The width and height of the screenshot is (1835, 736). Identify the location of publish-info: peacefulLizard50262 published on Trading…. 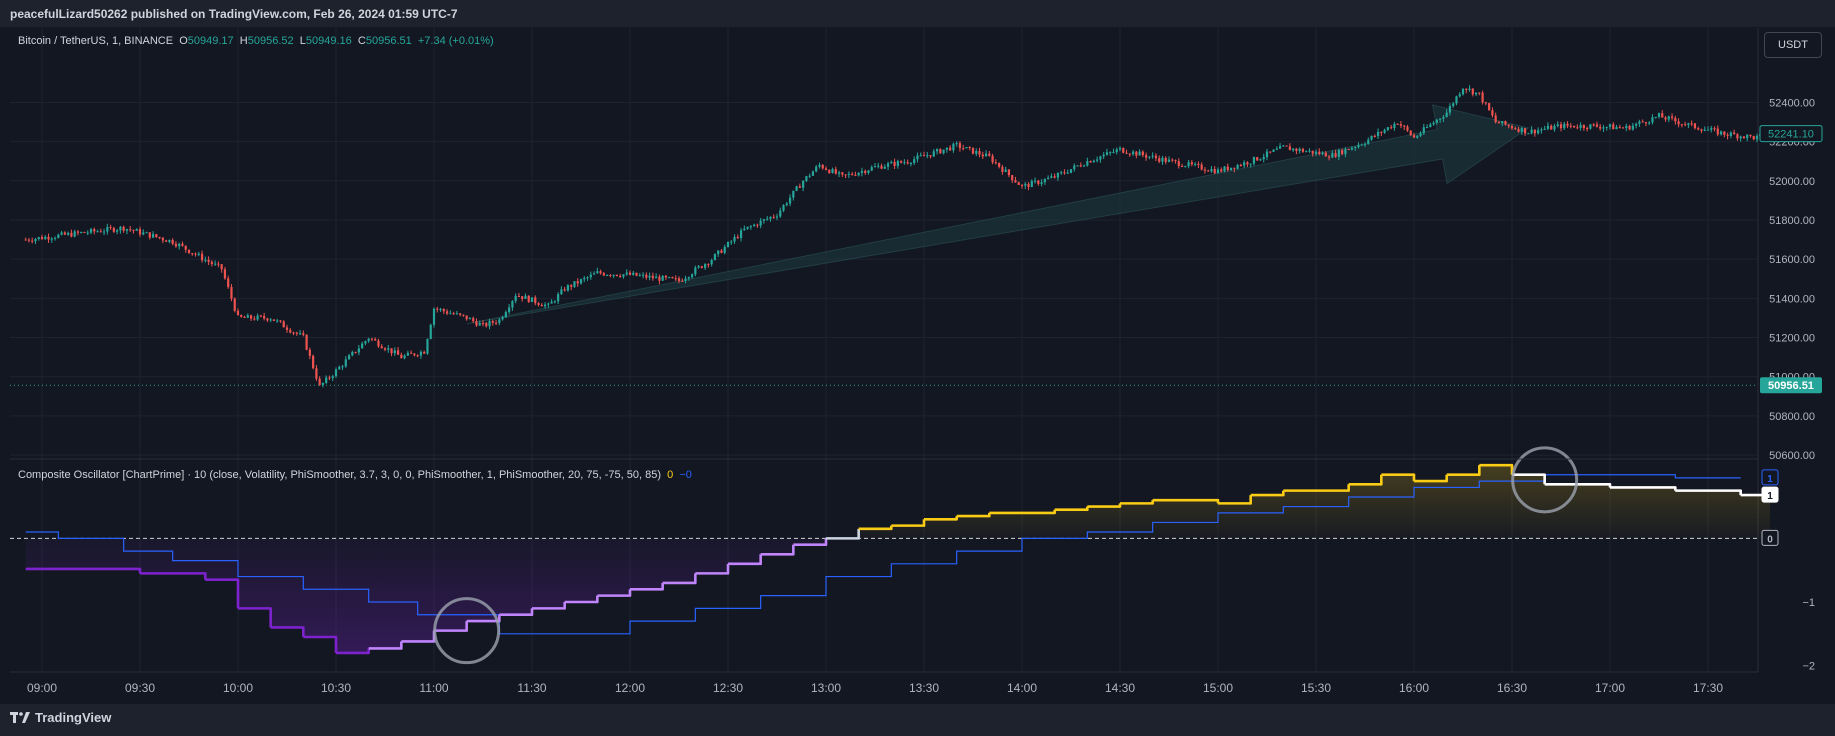
(234, 14).